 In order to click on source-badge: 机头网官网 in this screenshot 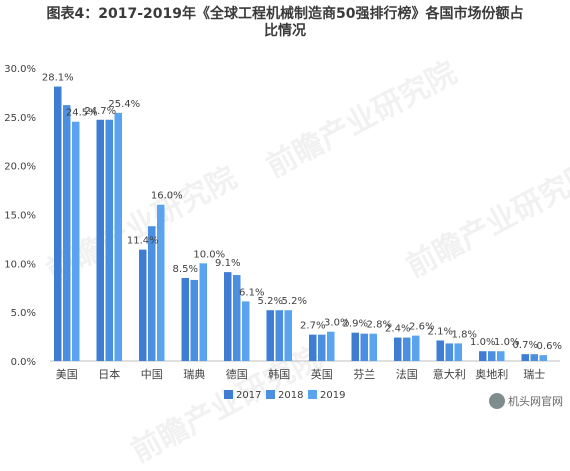, I will do `click(526, 401)`.